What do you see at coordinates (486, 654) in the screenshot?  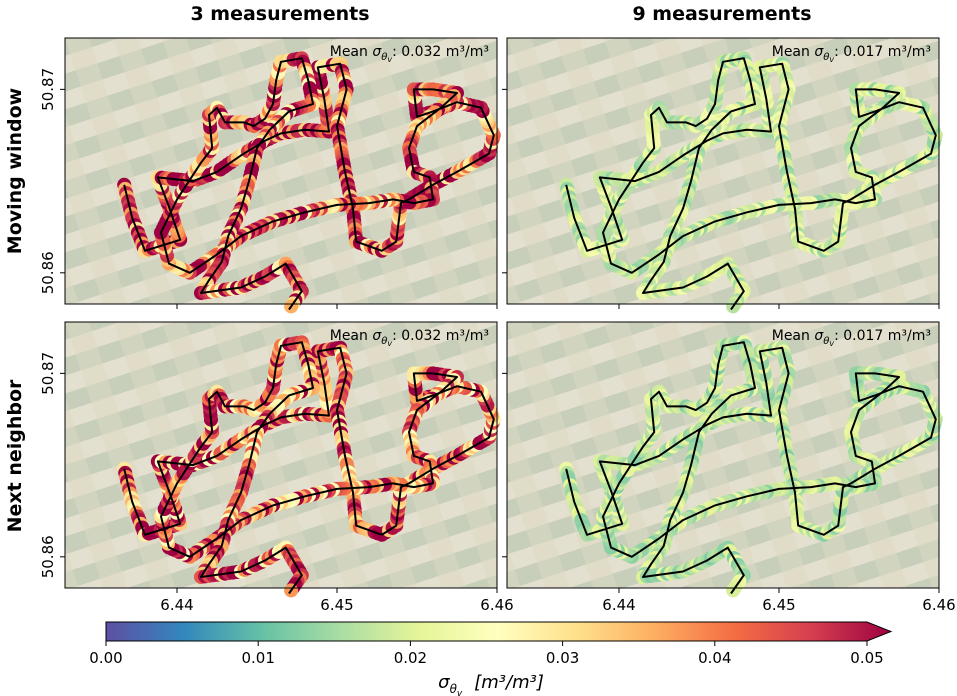 I see `colorbar-ticks: 0.00 0.01 0.02 0.03 0.04 0.05` at bounding box center [486, 654].